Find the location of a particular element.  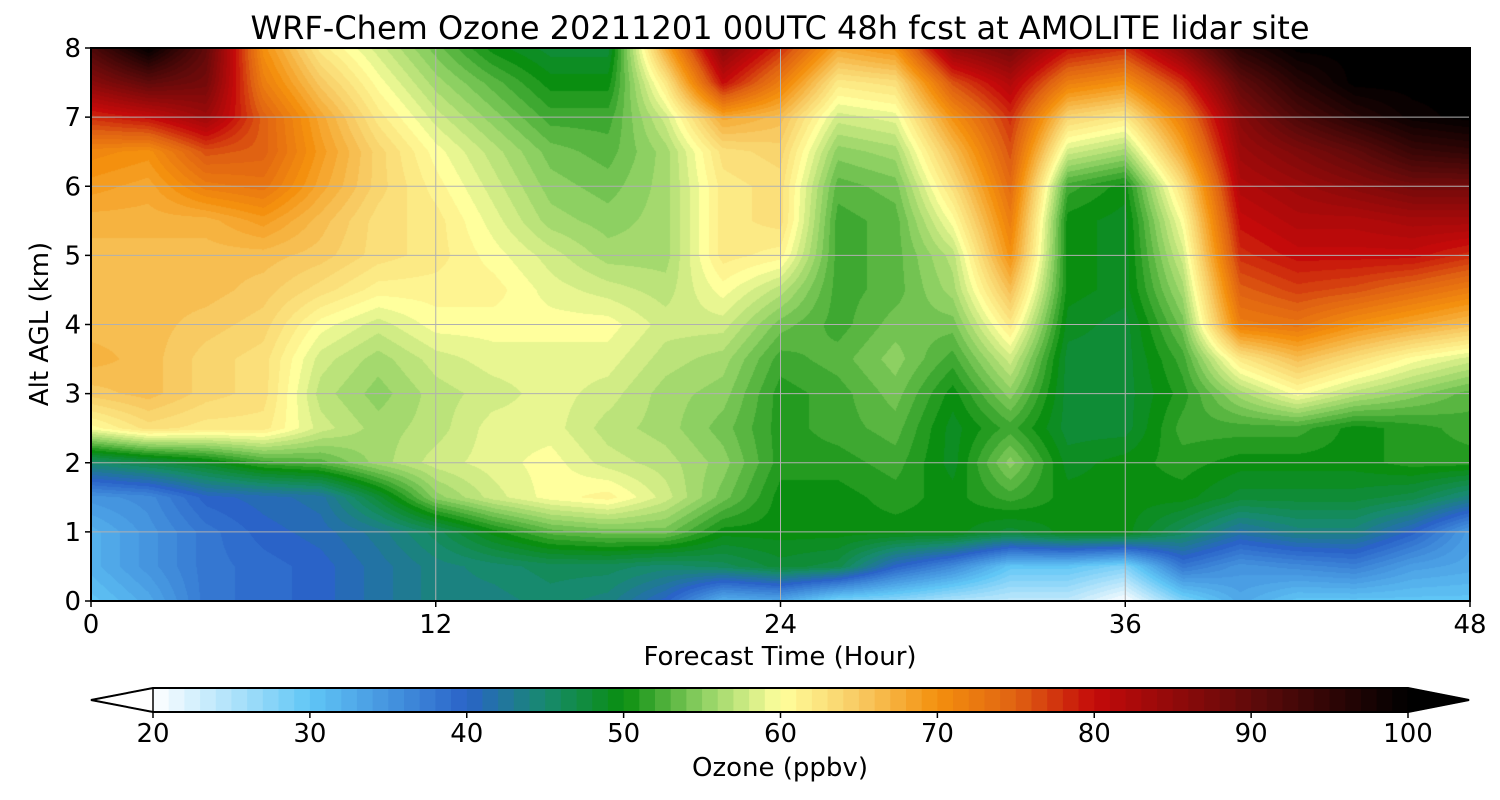

colorbar-tick-label: 80 is located at coordinates (1094, 734).